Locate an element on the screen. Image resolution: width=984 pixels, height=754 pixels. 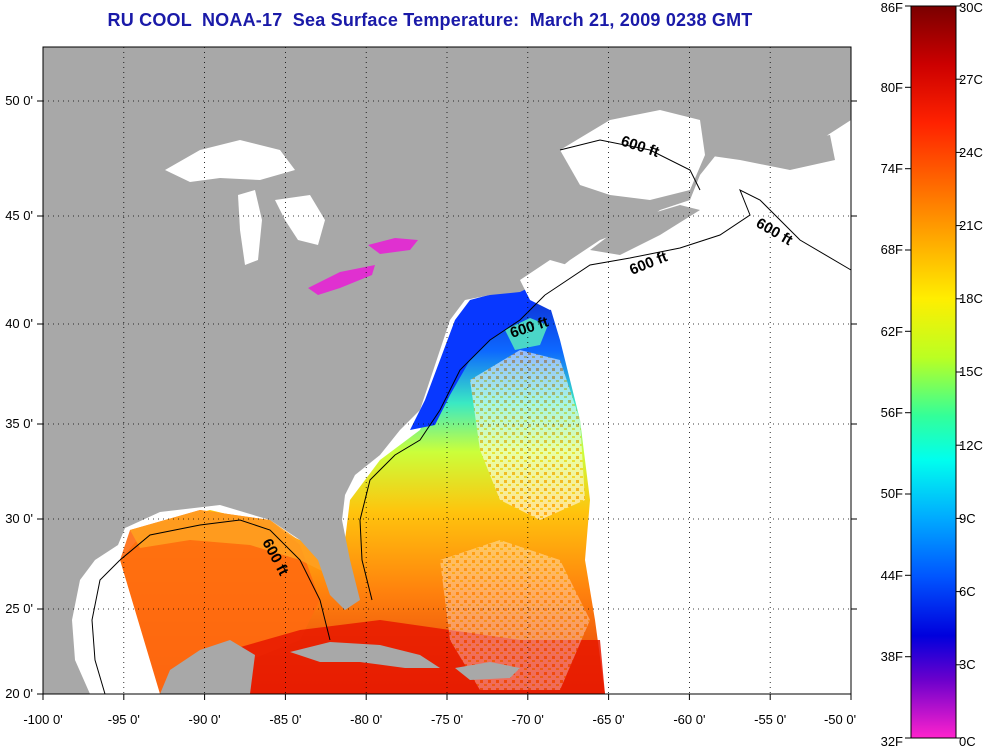
colorbar-f-label: 68F is located at coordinates (892, 249).